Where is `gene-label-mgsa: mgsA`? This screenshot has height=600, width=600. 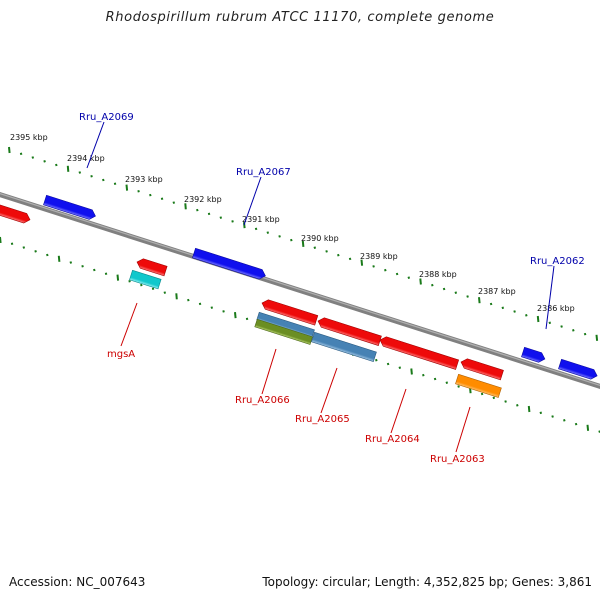
gene-label-mgsa: mgsA is located at coordinates (121, 354).